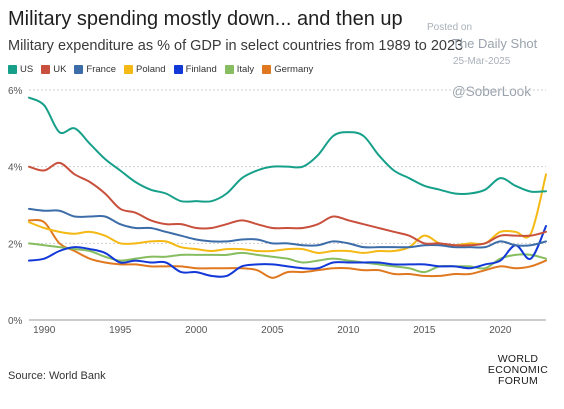 This screenshot has width=564, height=409. Describe the element at coordinates (15, 168) in the screenshot. I see `y-tick-label: 4%` at that location.